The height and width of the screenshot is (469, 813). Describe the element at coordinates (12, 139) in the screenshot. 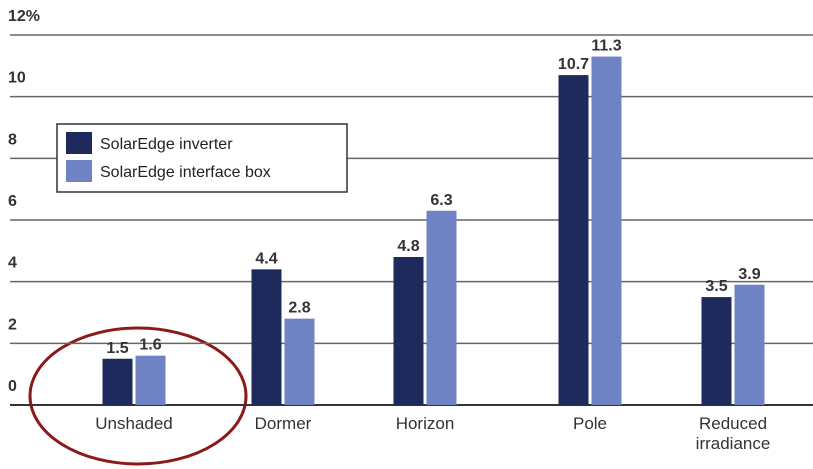

I see `y-tick-label: 8` at that location.